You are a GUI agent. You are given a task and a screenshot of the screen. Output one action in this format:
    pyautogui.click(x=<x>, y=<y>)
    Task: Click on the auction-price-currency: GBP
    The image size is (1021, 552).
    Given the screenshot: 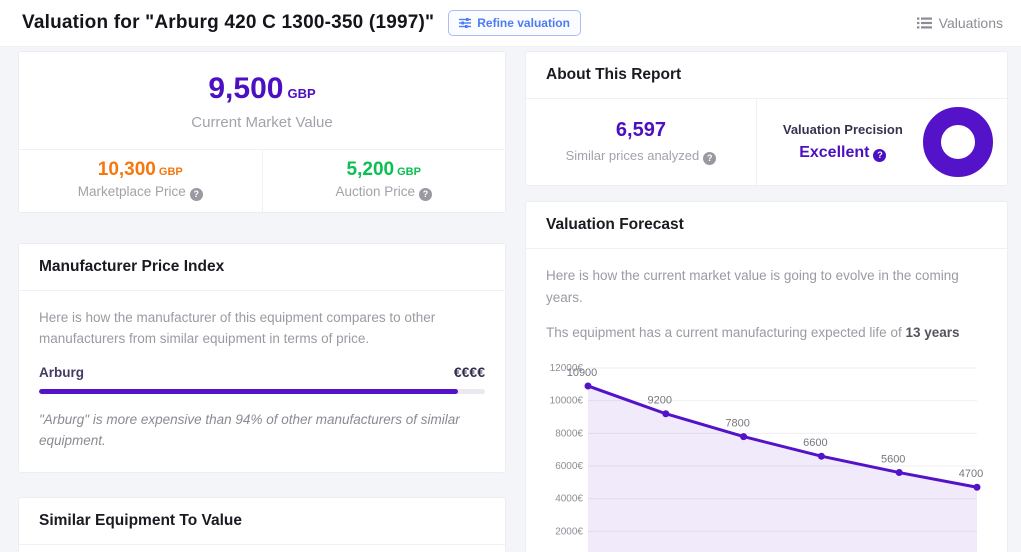 What is the action you would take?
    pyautogui.click(x=409, y=172)
    